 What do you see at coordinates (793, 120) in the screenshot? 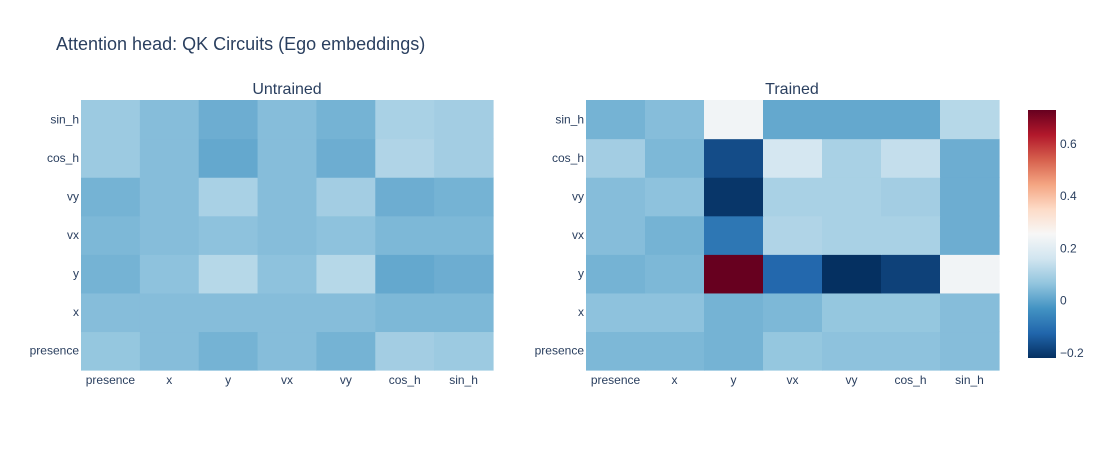
I see `trained-cell-sin-h-vx` at bounding box center [793, 120].